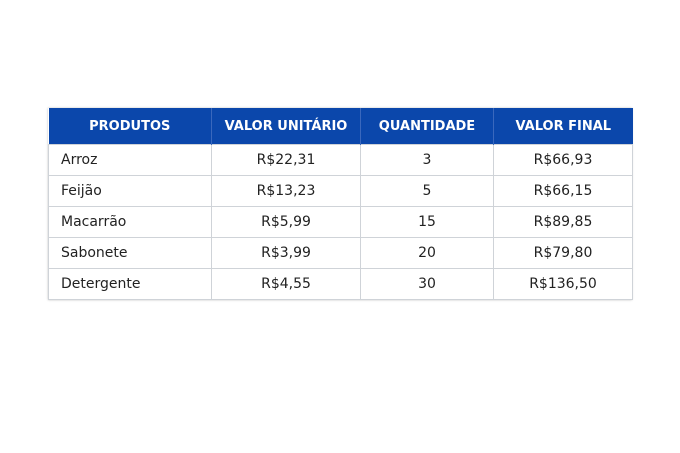  I want to click on table-cell: R$4,55, so click(286, 284).